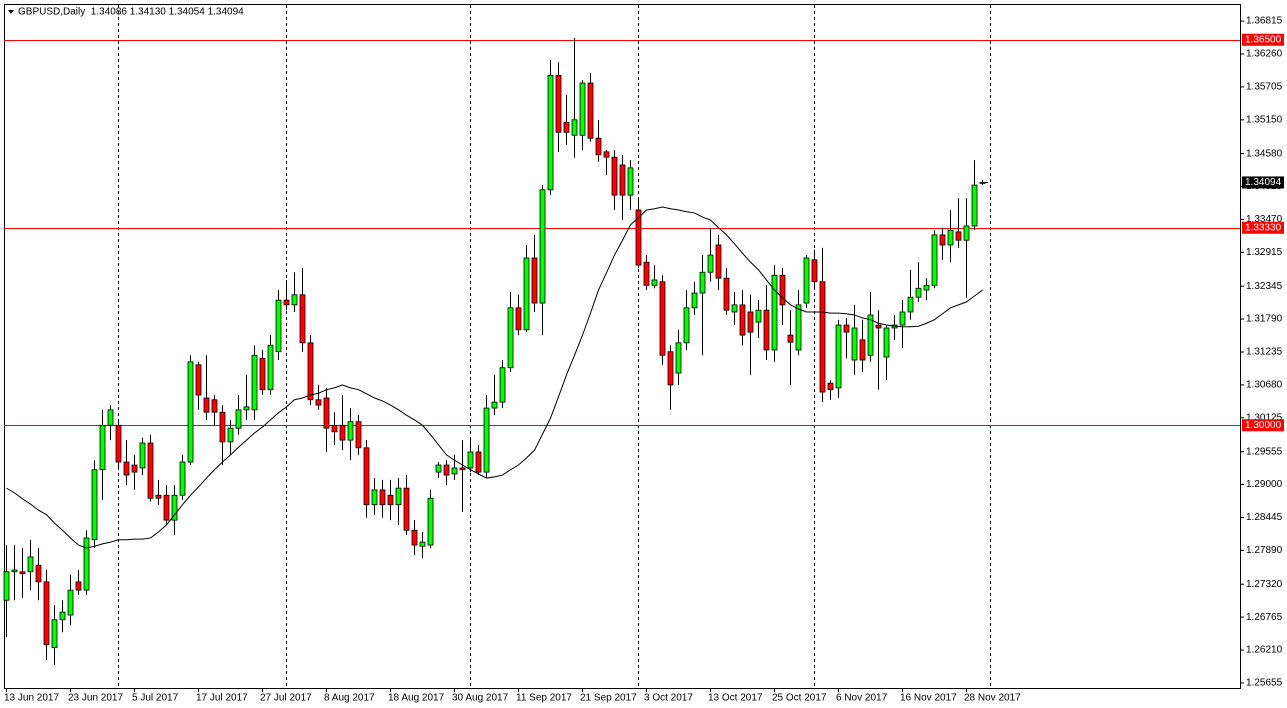 This screenshot has height=708, width=1287. I want to click on y-tick-label: 1.31235, so click(1264, 352).